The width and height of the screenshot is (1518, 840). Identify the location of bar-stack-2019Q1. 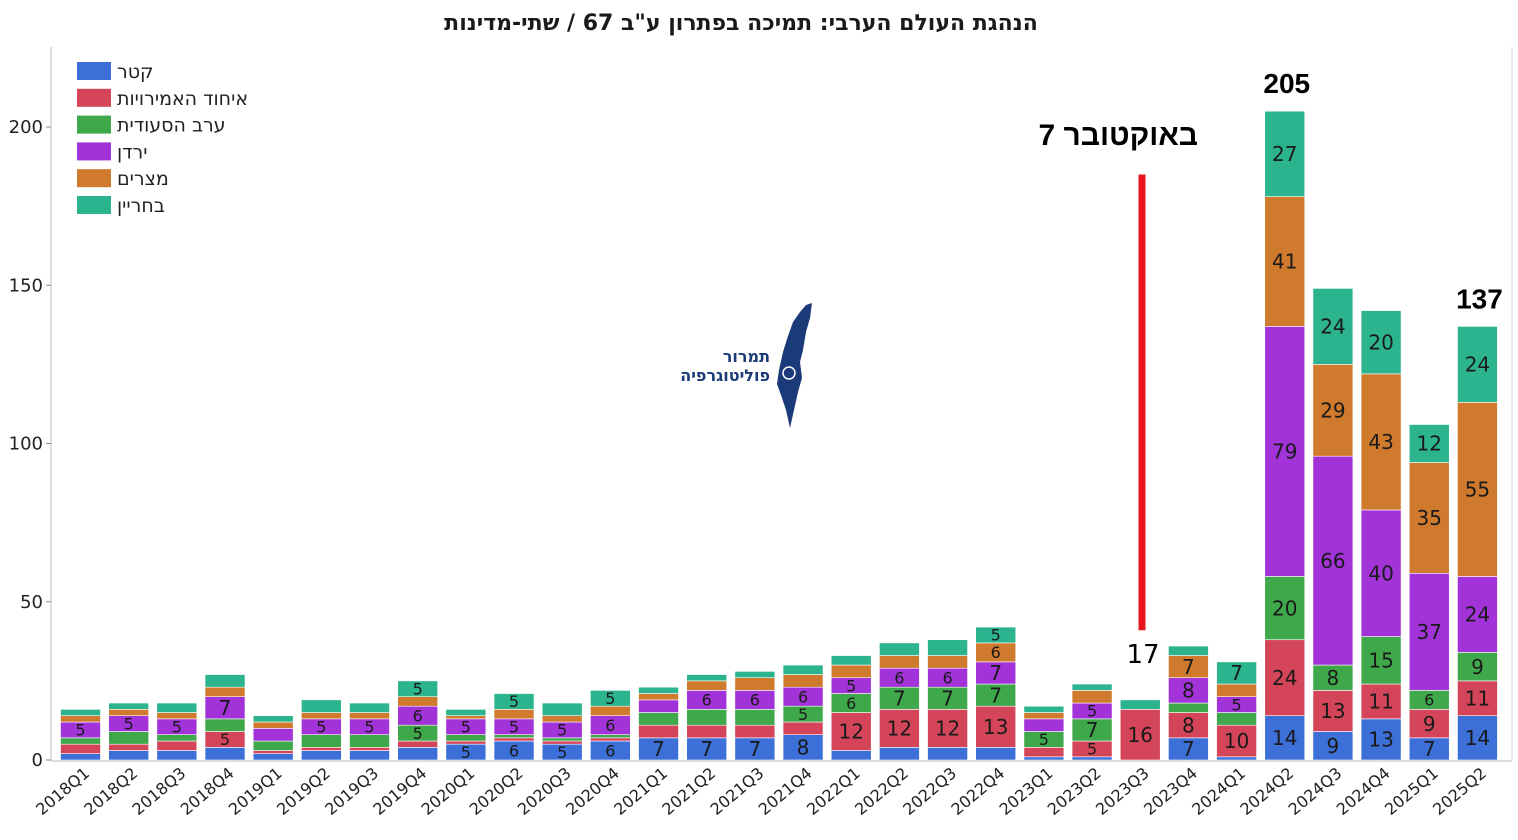
(273, 738).